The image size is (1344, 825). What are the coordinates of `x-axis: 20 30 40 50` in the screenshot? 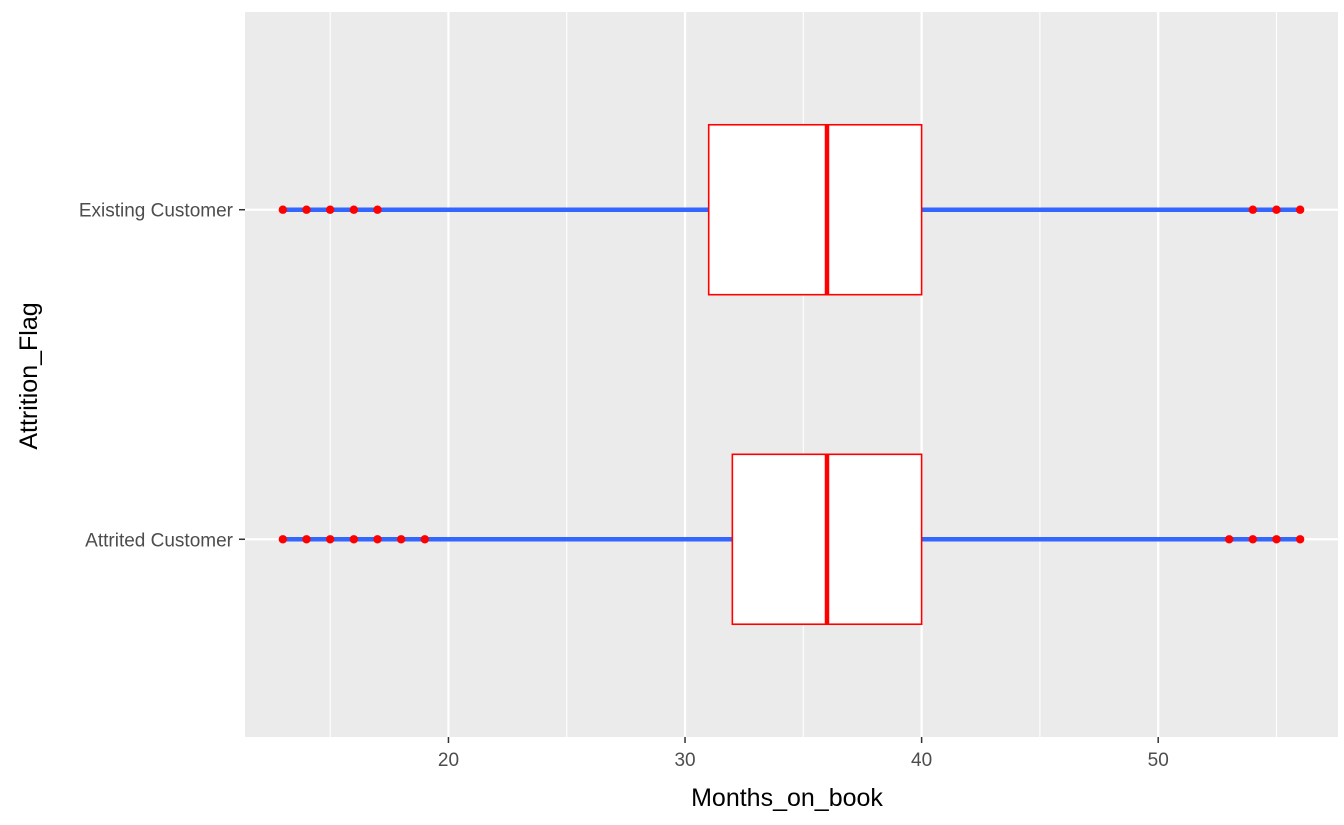 It's located at (803, 754).